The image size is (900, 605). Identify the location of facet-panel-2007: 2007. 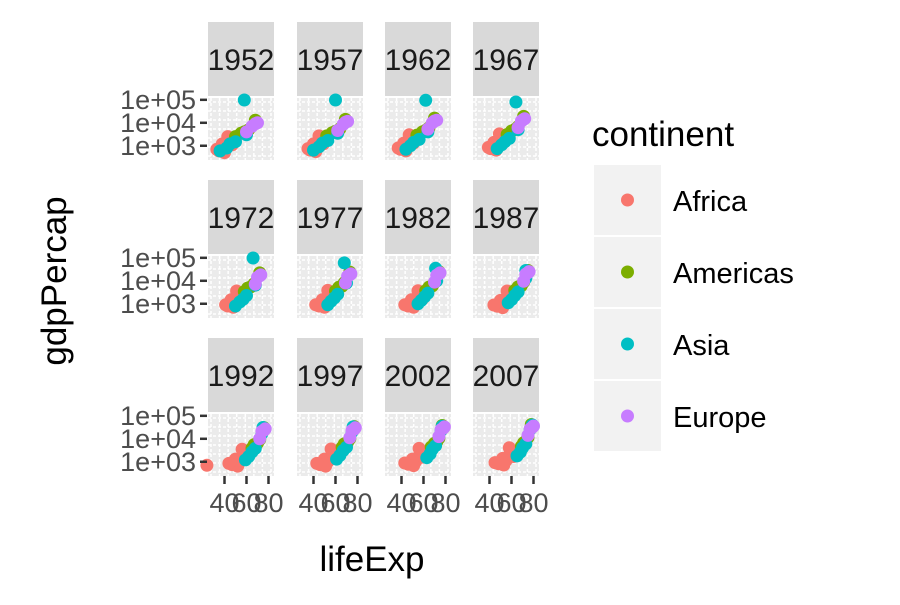
(506, 407).